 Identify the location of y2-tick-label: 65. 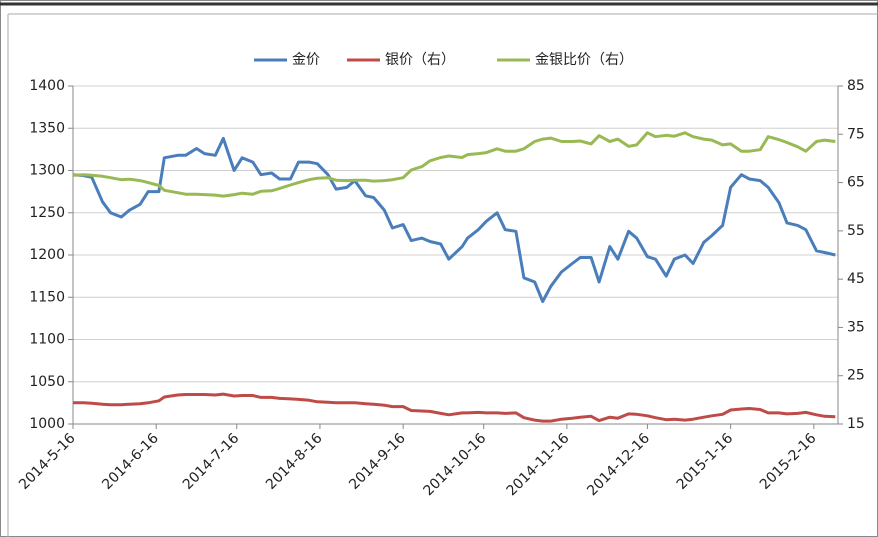
(856, 183).